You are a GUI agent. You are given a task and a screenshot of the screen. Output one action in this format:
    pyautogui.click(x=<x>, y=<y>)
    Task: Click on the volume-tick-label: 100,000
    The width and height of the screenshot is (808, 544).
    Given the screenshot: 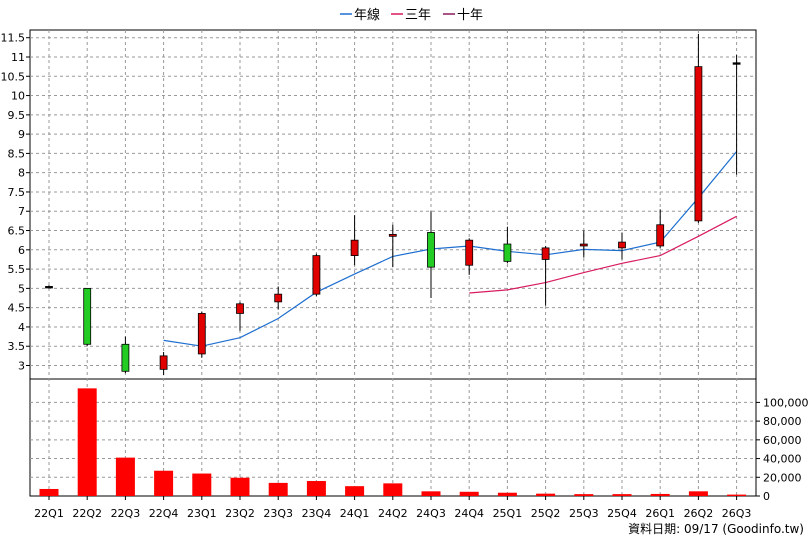 What is the action you would take?
    pyautogui.click(x=785, y=402)
    